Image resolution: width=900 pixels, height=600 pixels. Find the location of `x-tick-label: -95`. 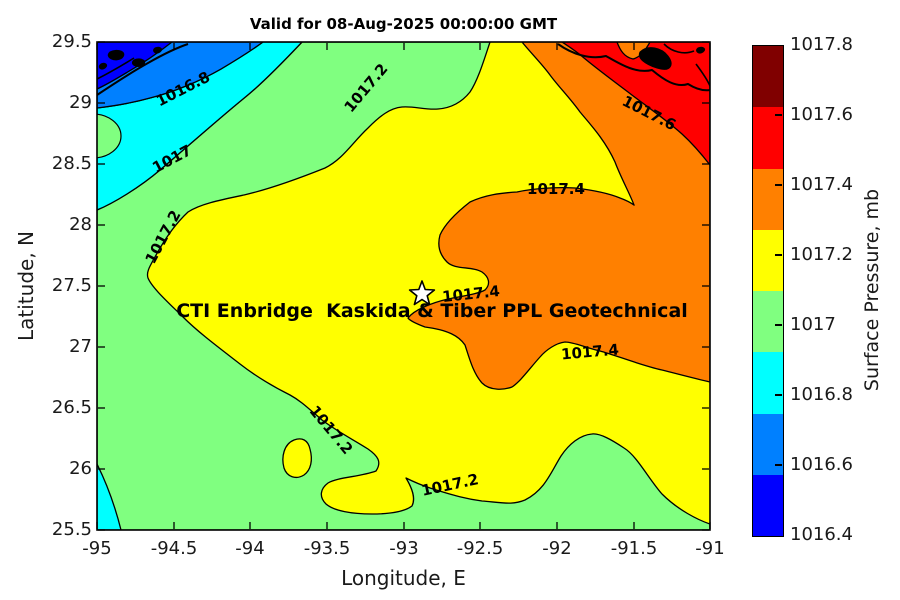

x-tick-label: -95 is located at coordinates (97, 548).